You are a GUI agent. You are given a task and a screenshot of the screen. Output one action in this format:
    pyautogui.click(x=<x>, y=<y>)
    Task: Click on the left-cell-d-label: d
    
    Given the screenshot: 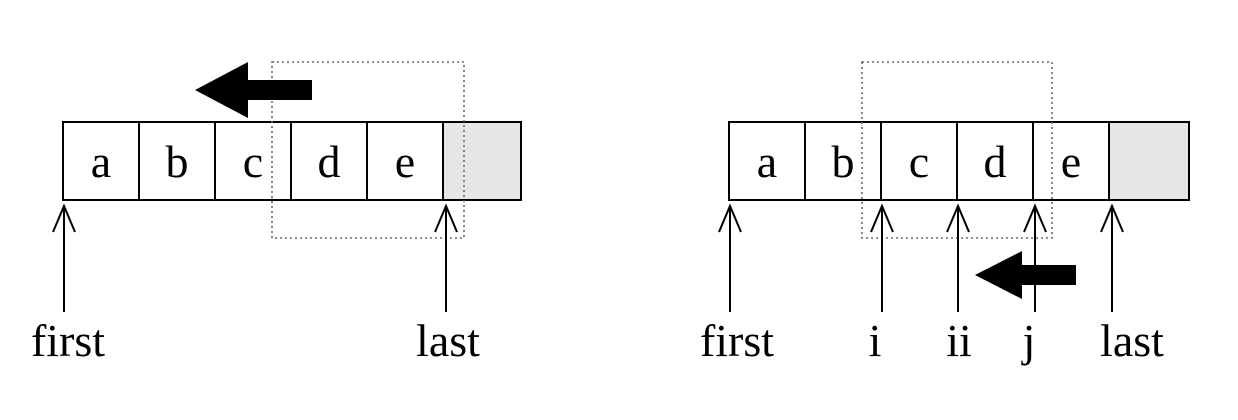 What is the action you would take?
    pyautogui.click(x=329, y=161)
    